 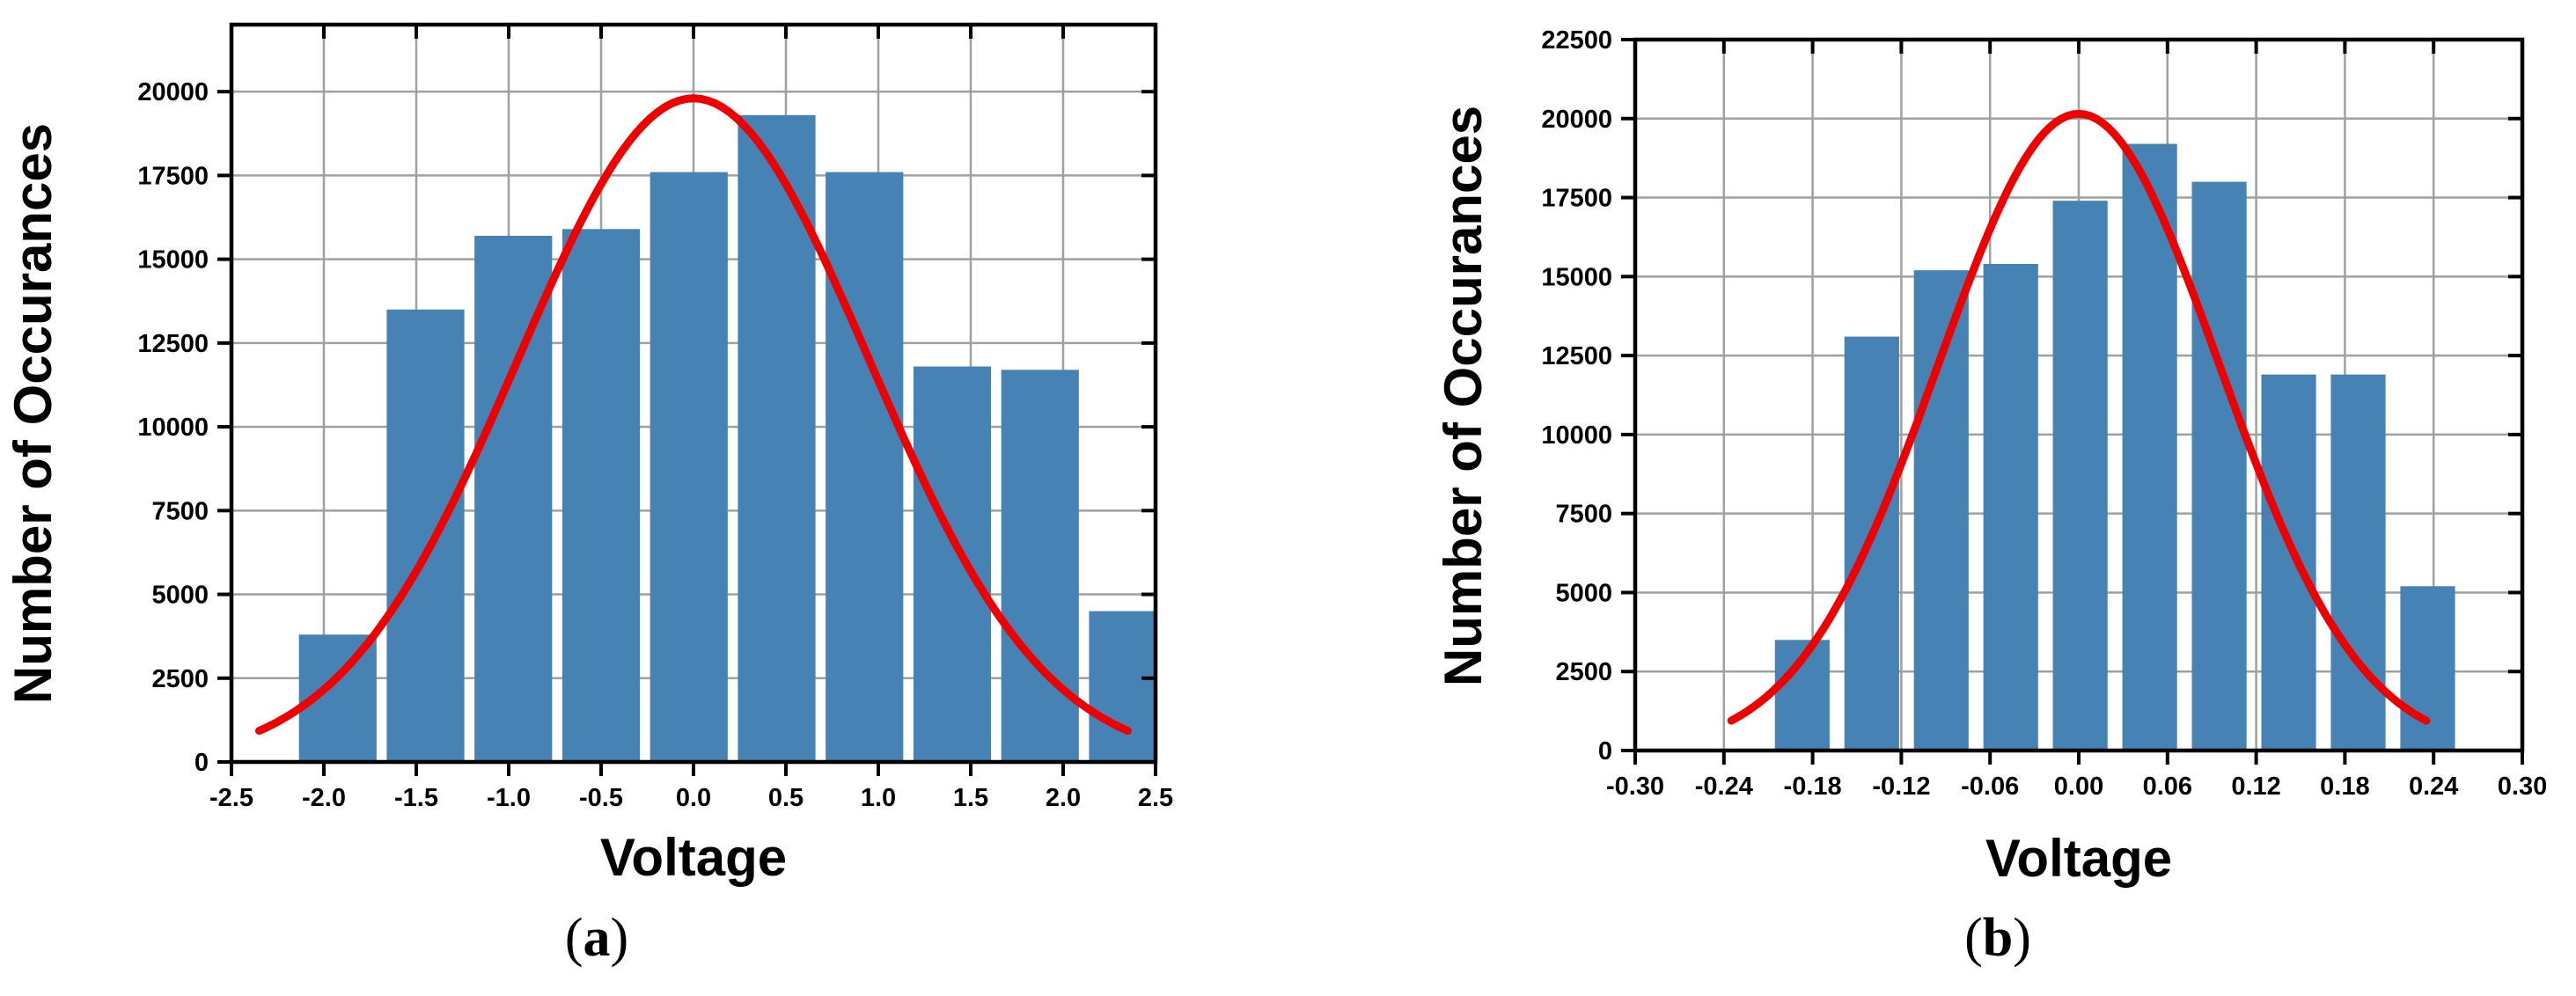 I want to click on x-tick-label: 1.0, so click(x=878, y=798).